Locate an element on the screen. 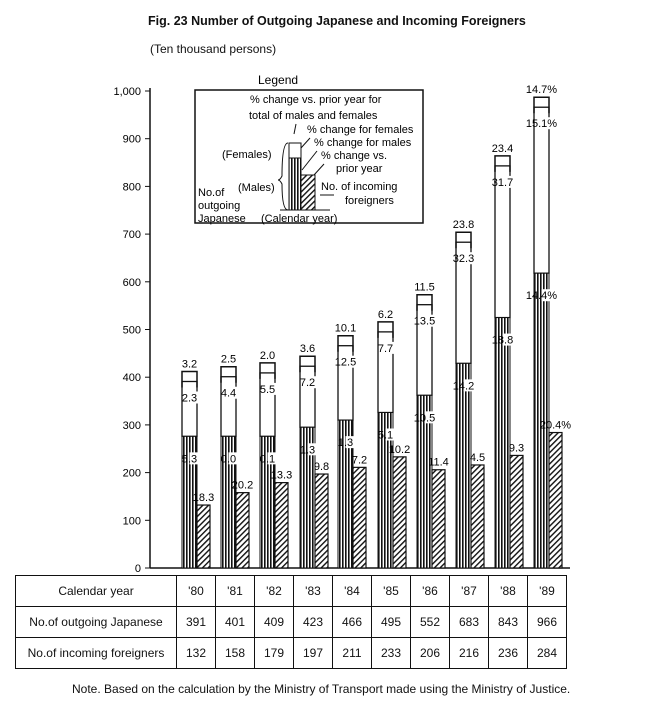 The height and width of the screenshot is (708, 650). table-cell: 552 is located at coordinates (430, 622).